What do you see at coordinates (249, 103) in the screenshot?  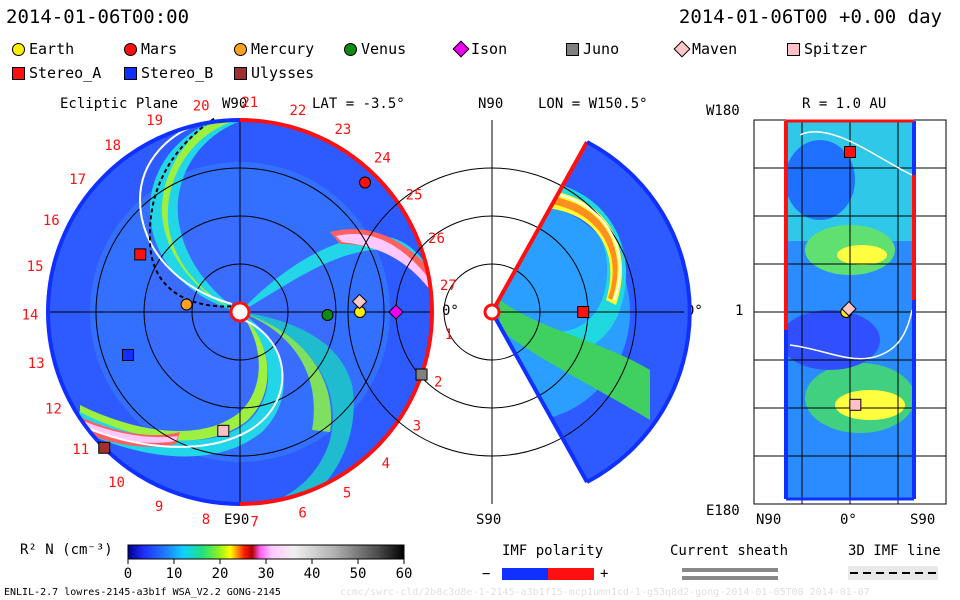 I see `carrington-label: 21` at bounding box center [249, 103].